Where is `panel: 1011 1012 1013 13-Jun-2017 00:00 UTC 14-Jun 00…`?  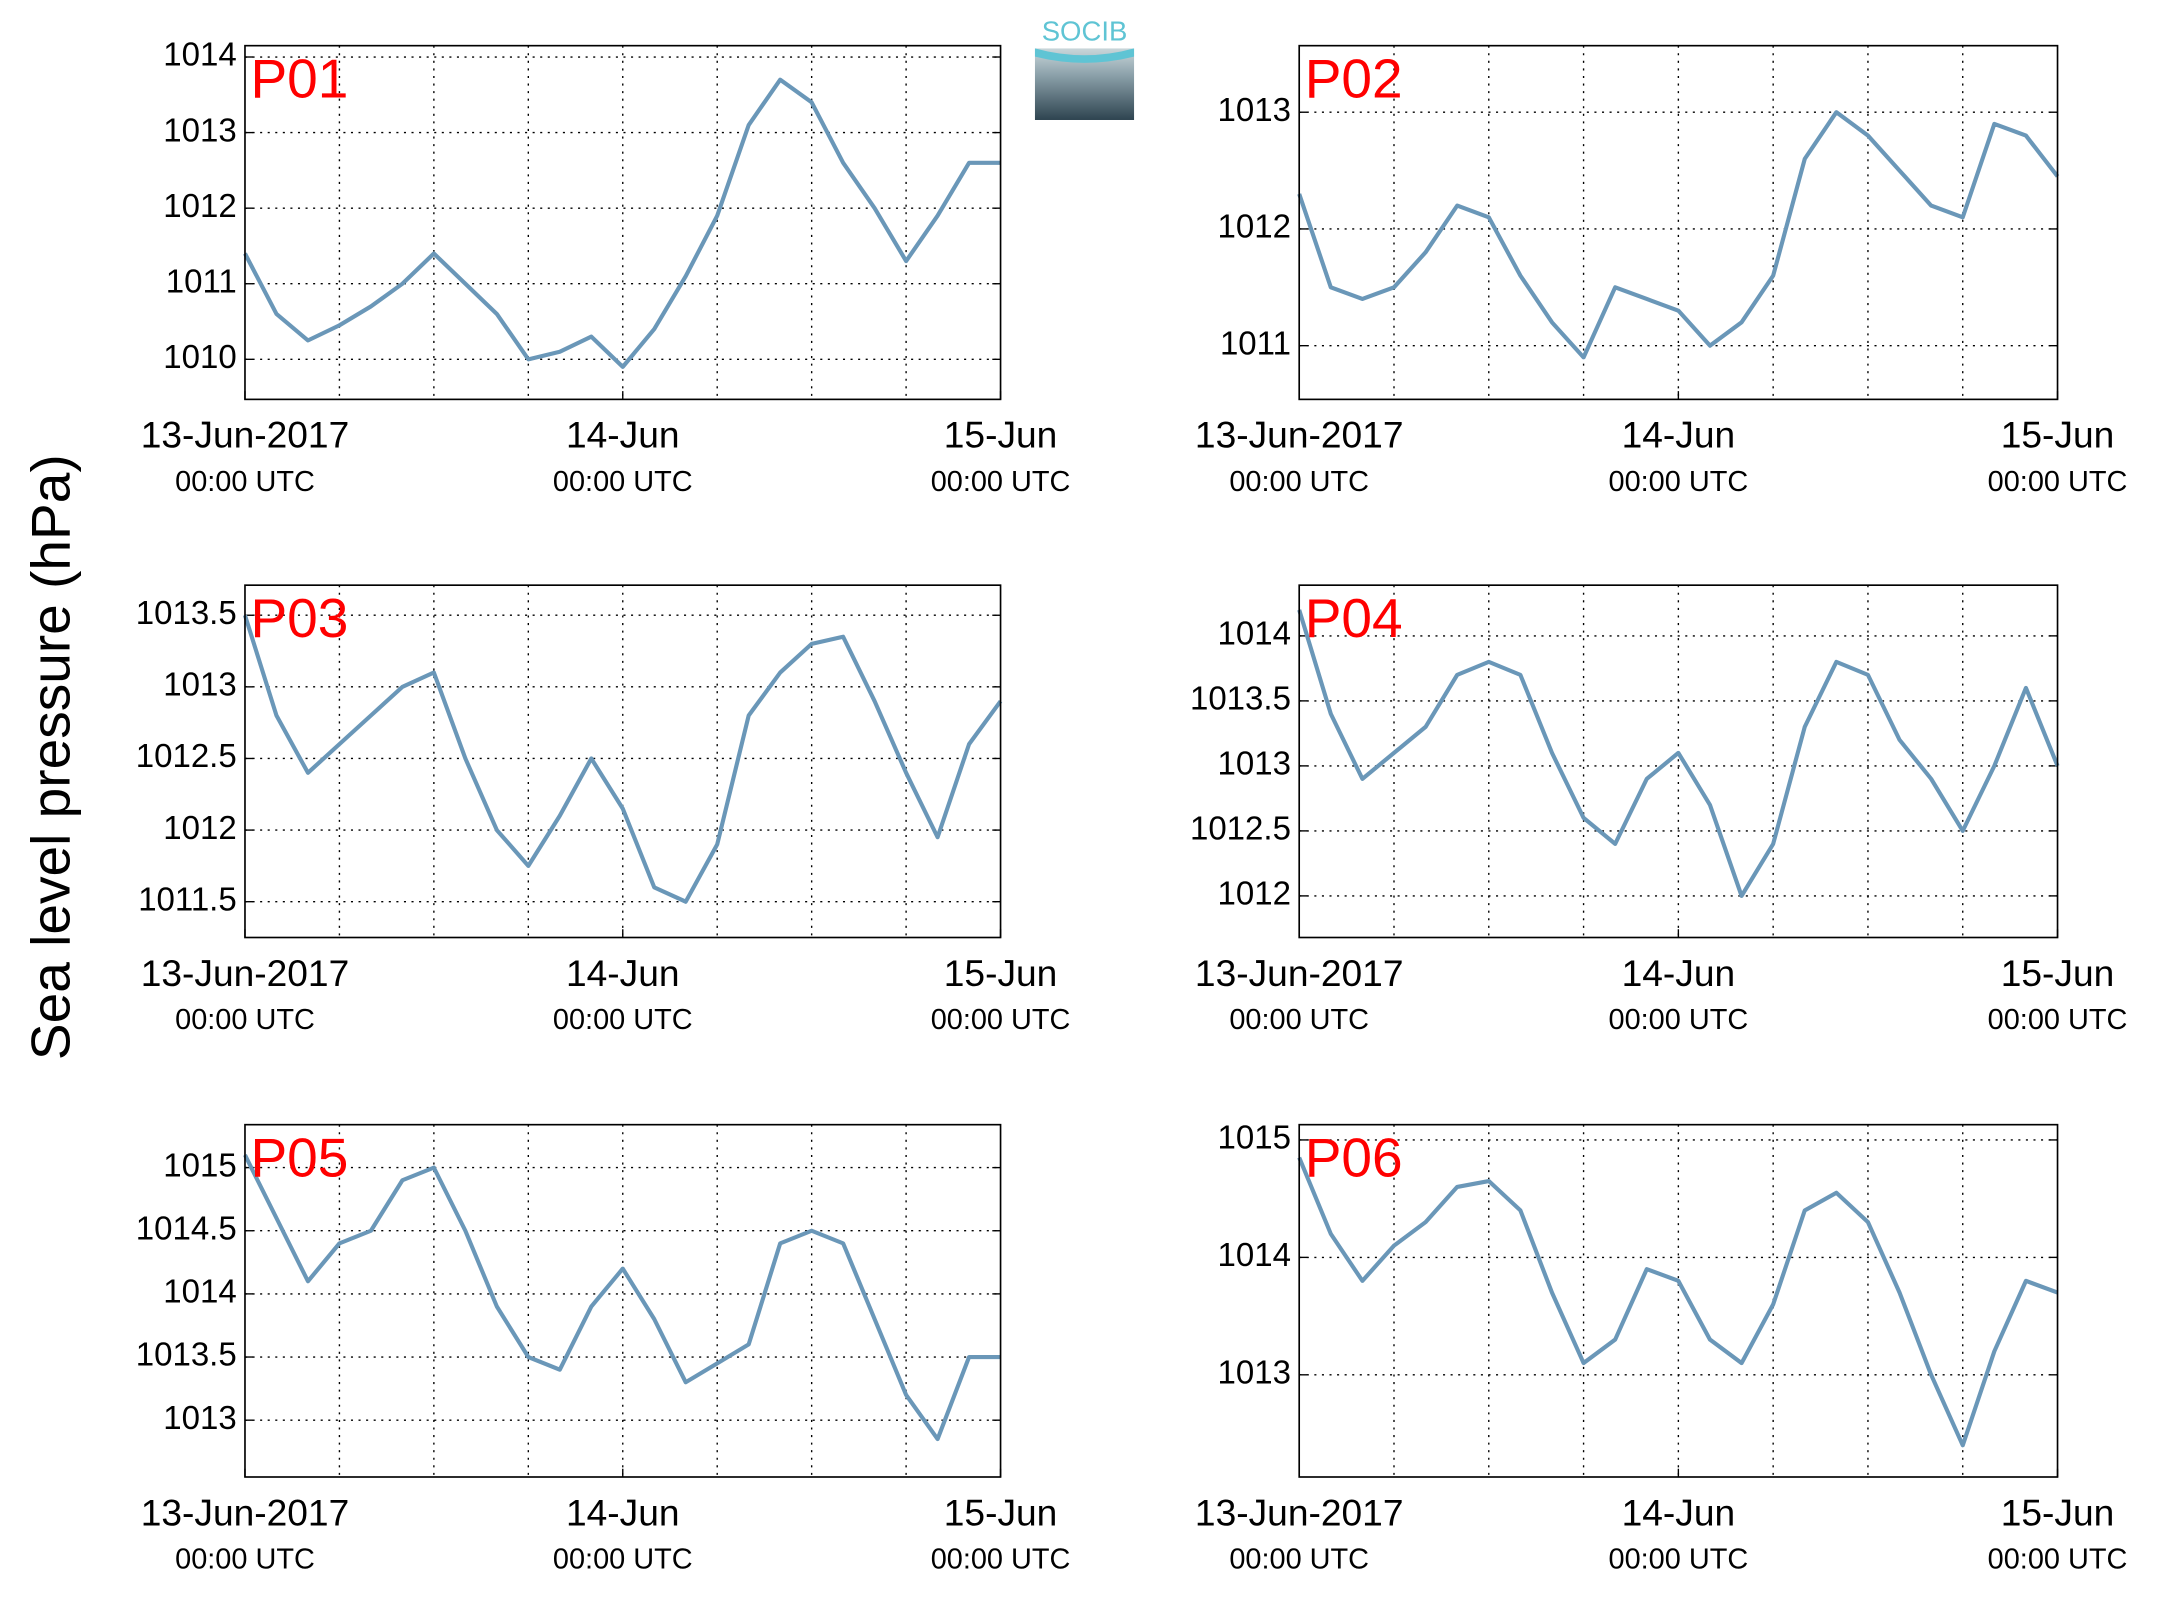
panel: 1011 1012 1013 13-Jun-2017 00:00 UTC 14-Jun 00… is located at coordinates (1661, 271).